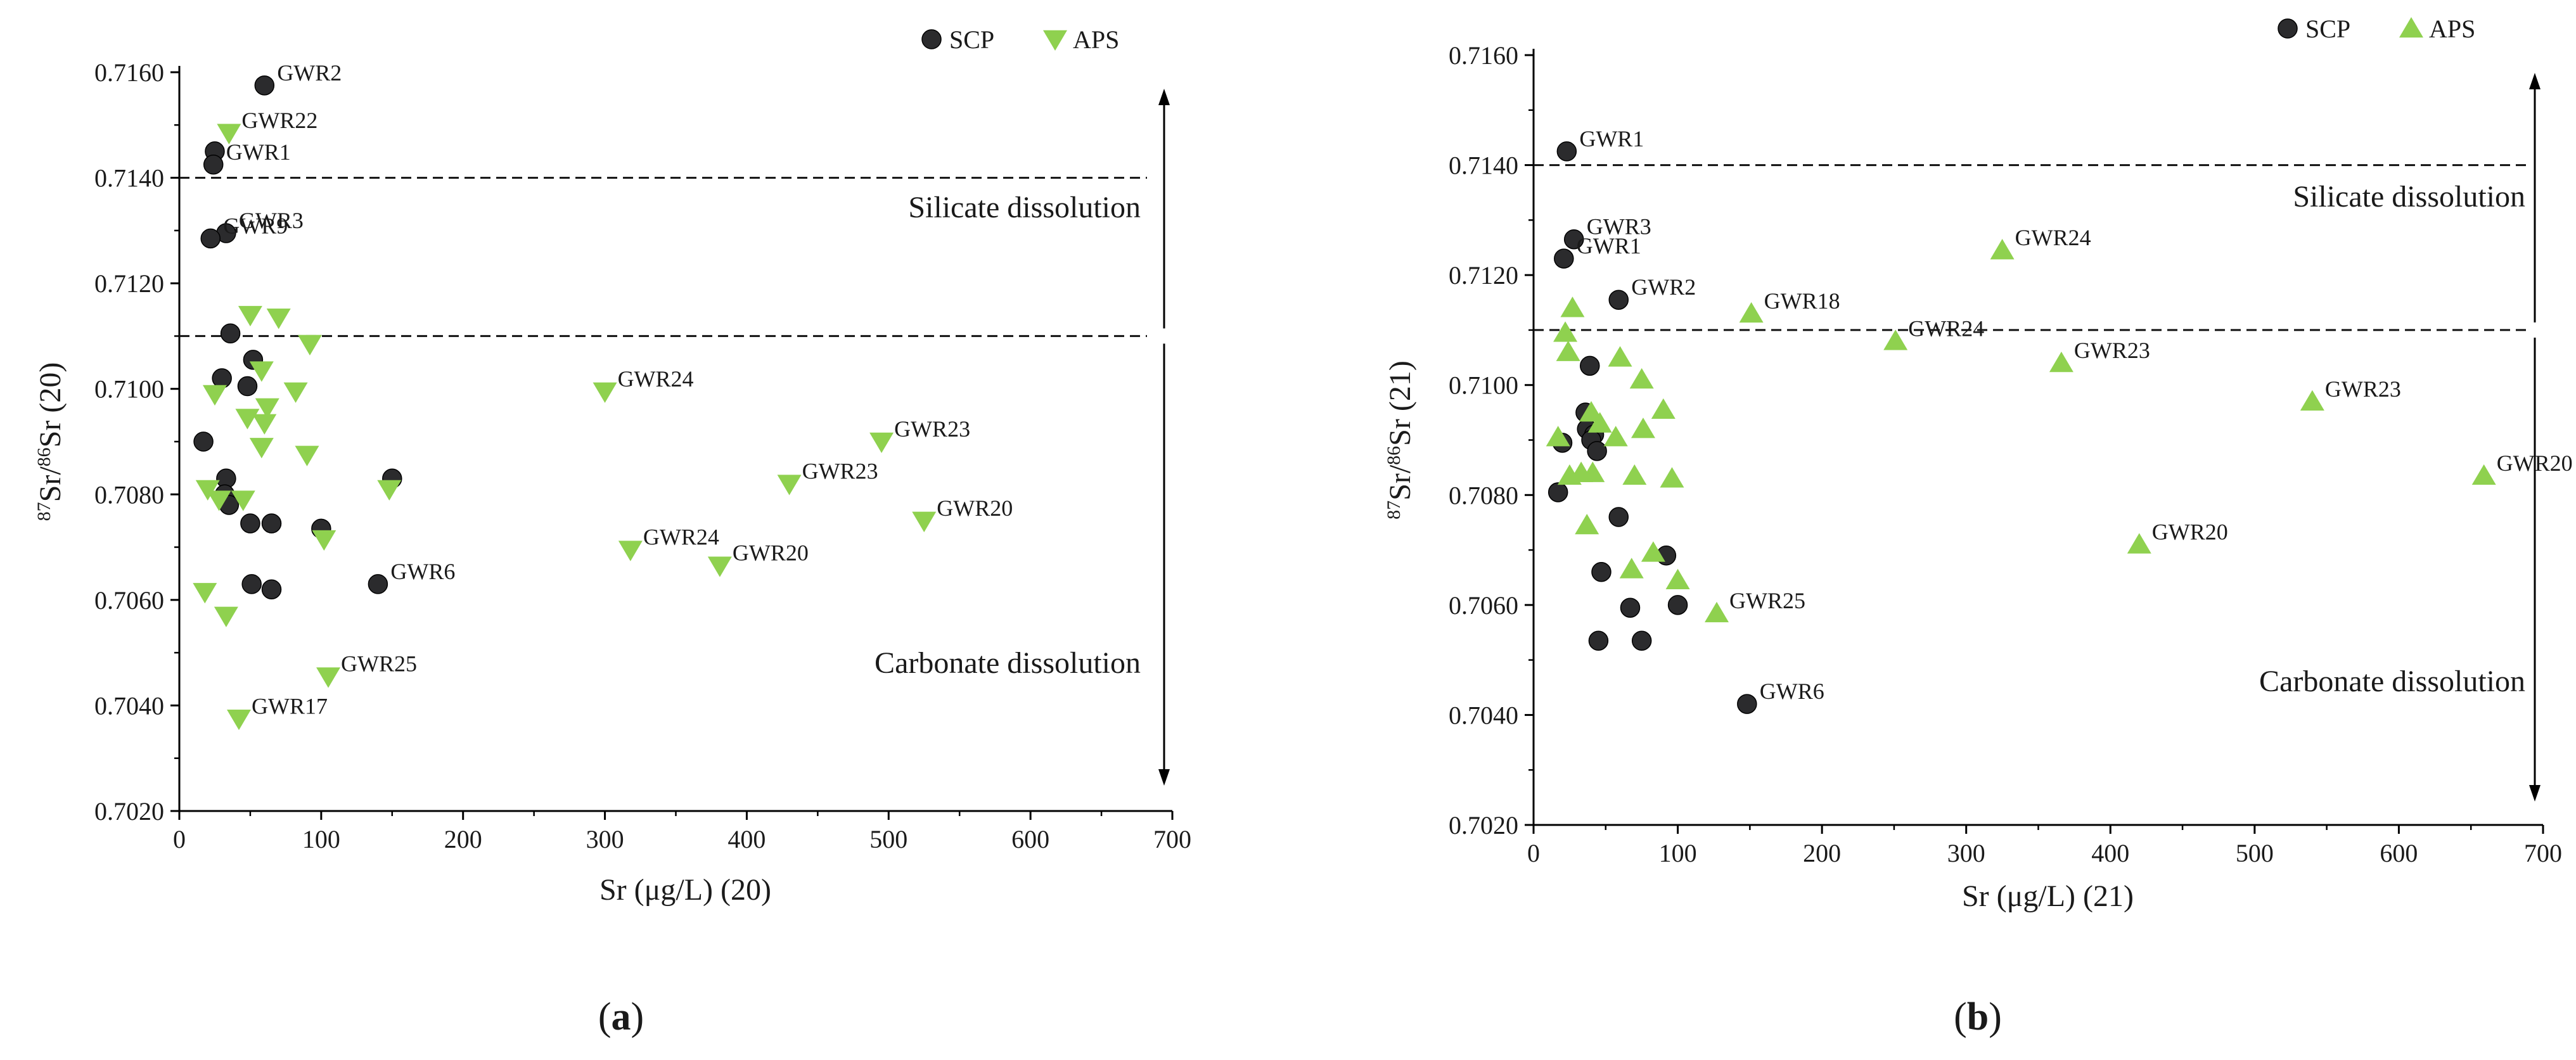 The width and height of the screenshot is (2576, 1060). What do you see at coordinates (605, 839) in the screenshot?
I see `x-tick-label: 300` at bounding box center [605, 839].